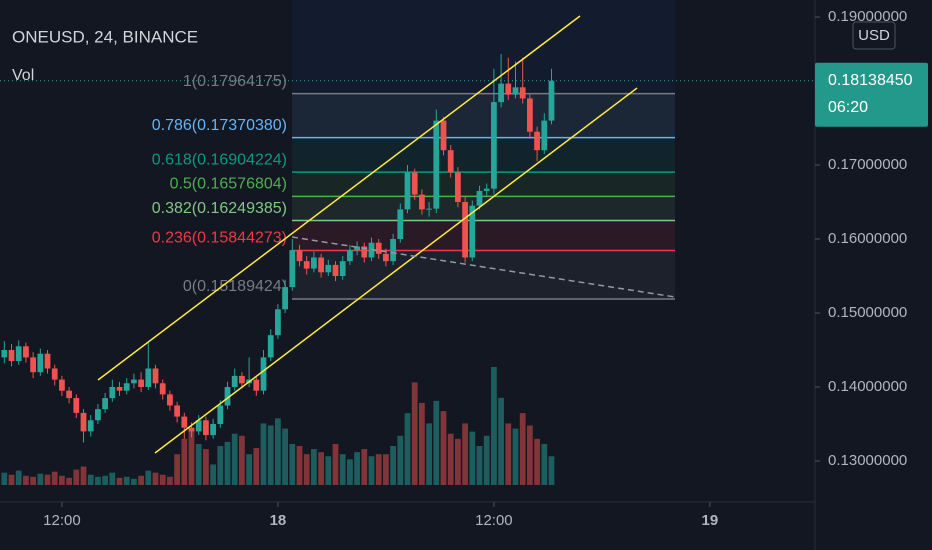 The image size is (932, 550). What do you see at coordinates (871, 94) in the screenshot?
I see `last-price-box` at bounding box center [871, 94].